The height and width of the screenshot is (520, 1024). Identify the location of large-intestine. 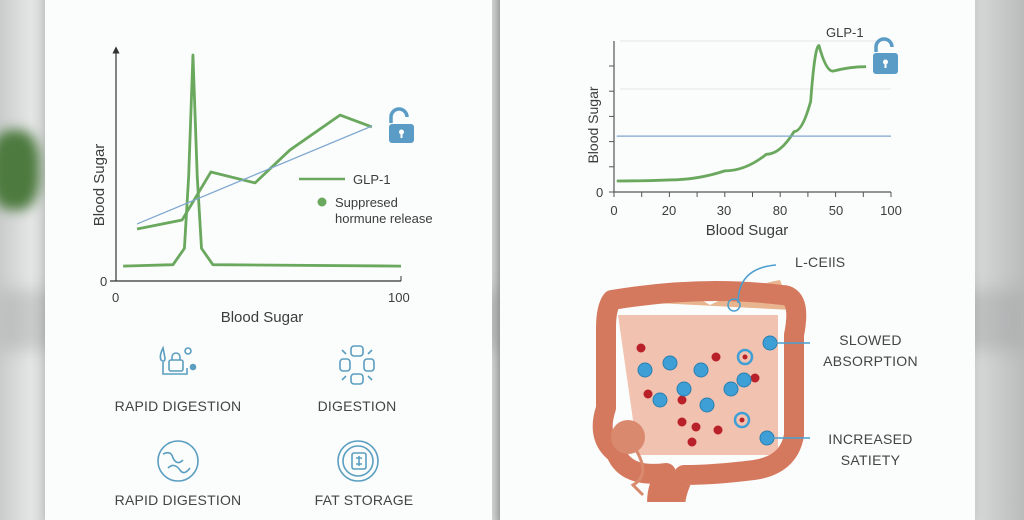
(699, 391).